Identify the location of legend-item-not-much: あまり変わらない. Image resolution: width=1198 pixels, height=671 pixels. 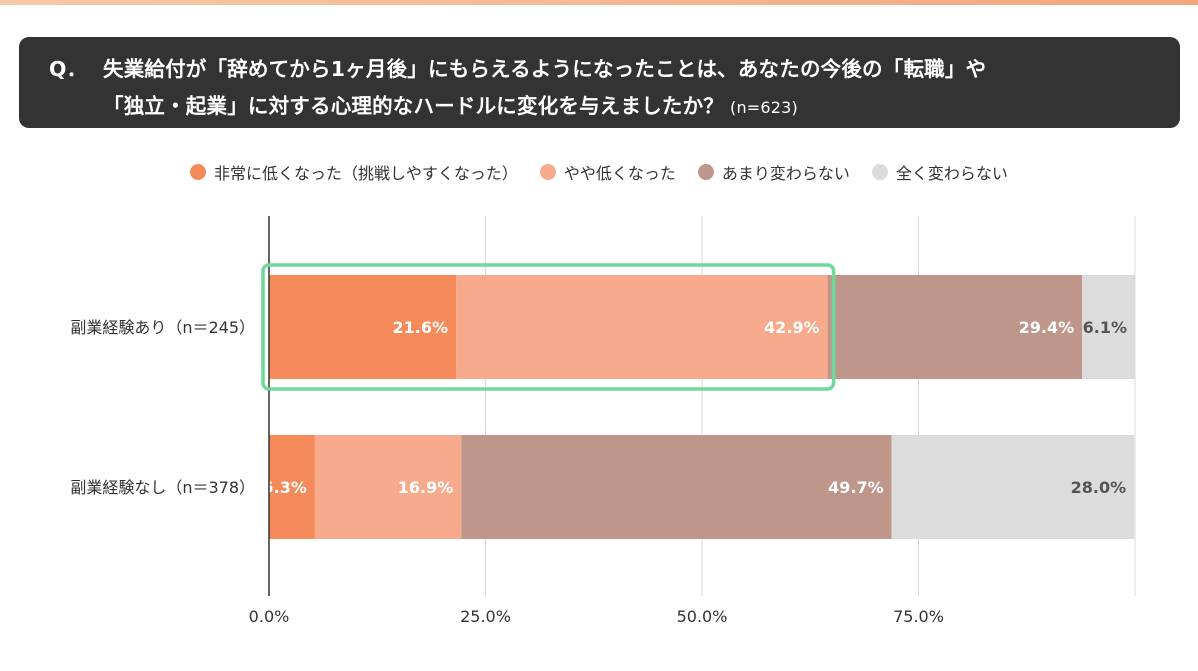
(773, 172).